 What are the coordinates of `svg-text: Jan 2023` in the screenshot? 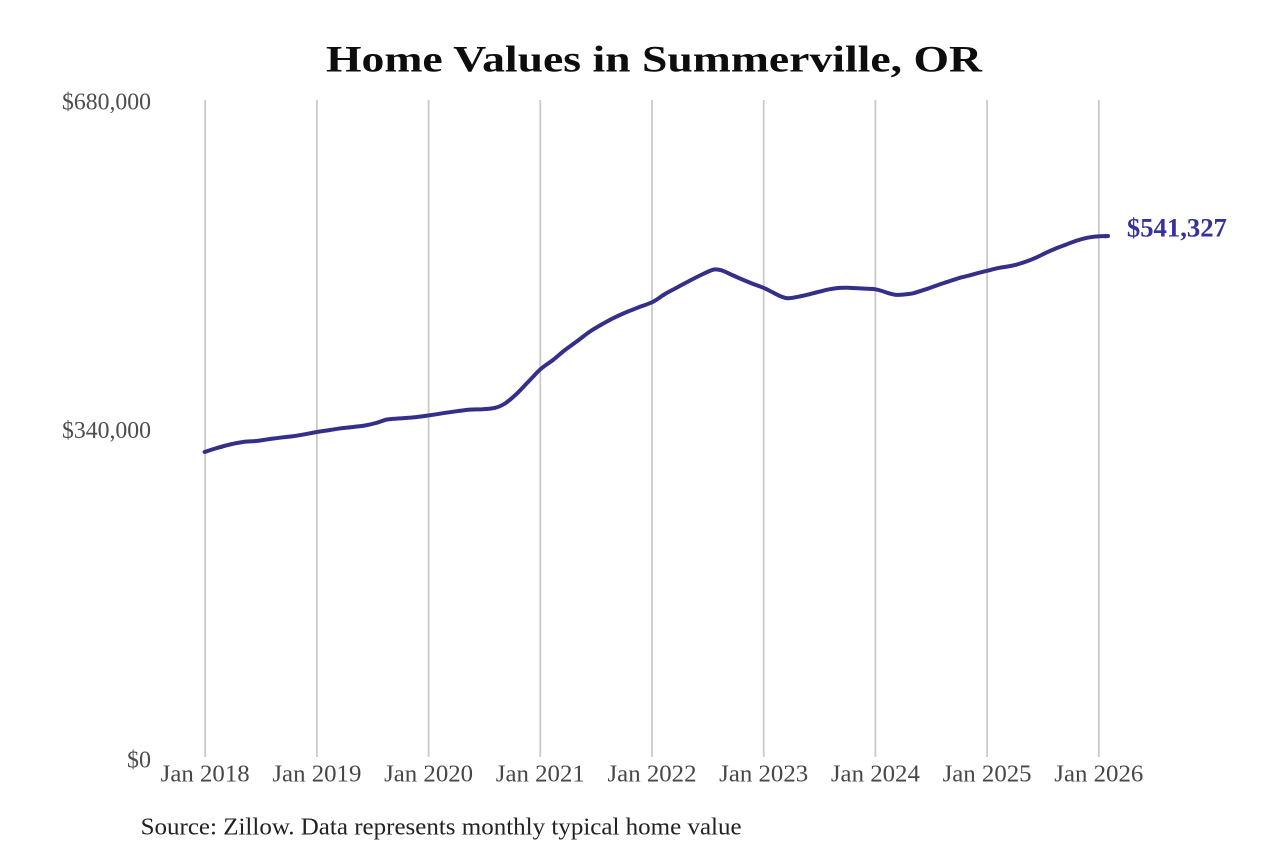 It's located at (763, 775).